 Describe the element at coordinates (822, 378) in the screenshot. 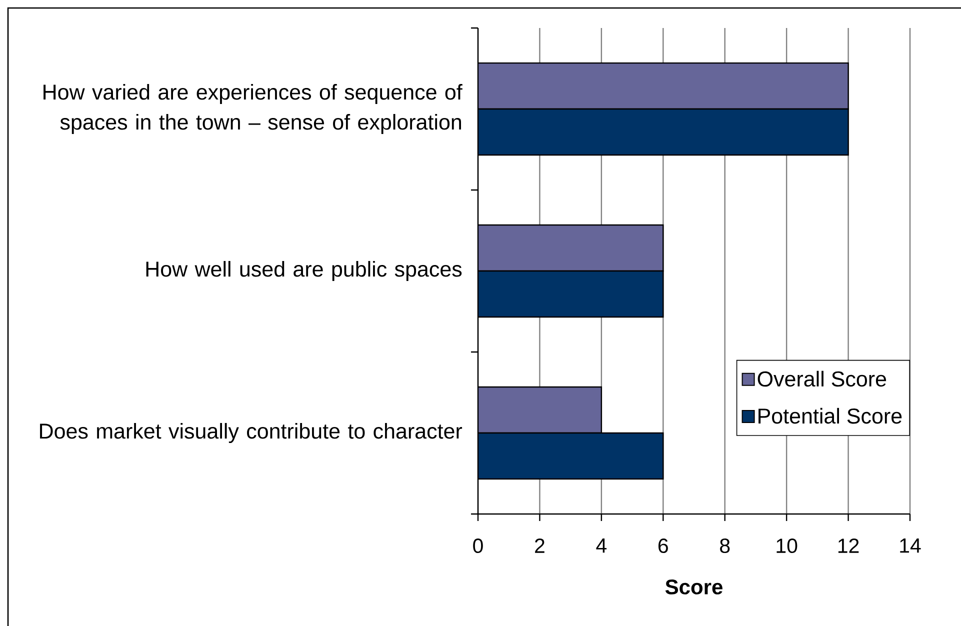

I see `legend-label: Overall Score` at that location.